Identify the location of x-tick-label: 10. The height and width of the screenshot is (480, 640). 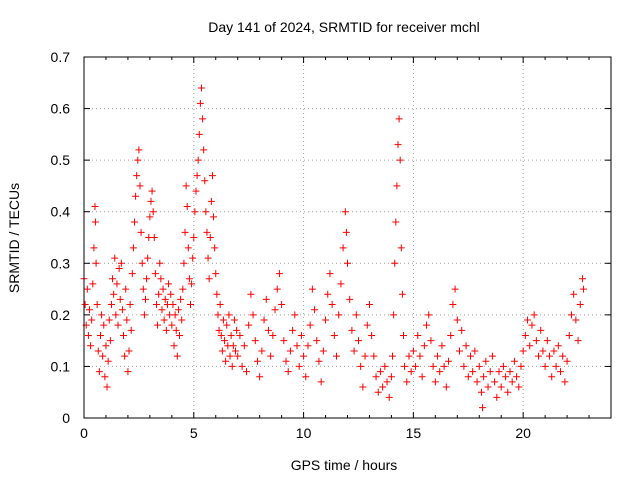
(304, 433).